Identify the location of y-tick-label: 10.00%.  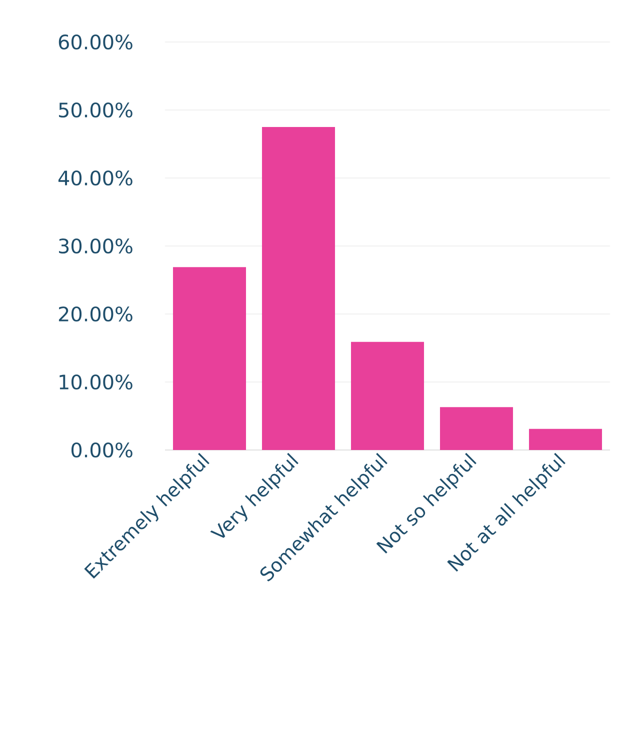
(96, 382).